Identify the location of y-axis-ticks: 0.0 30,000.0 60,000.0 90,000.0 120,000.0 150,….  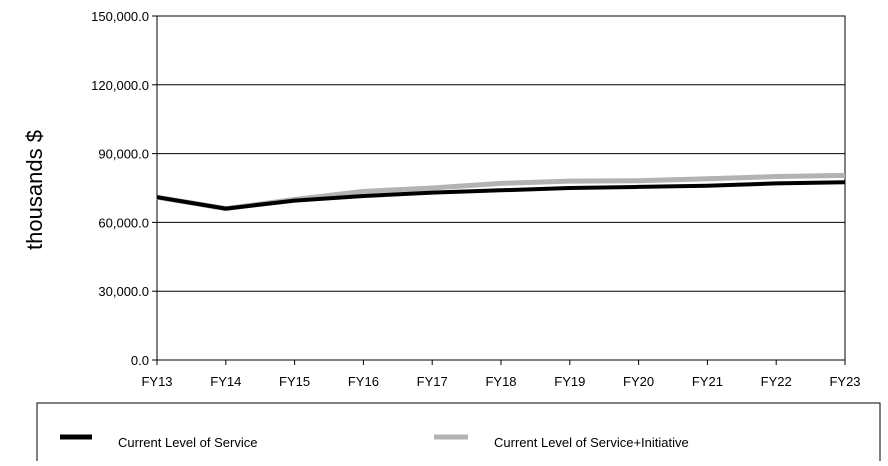
(124, 188).